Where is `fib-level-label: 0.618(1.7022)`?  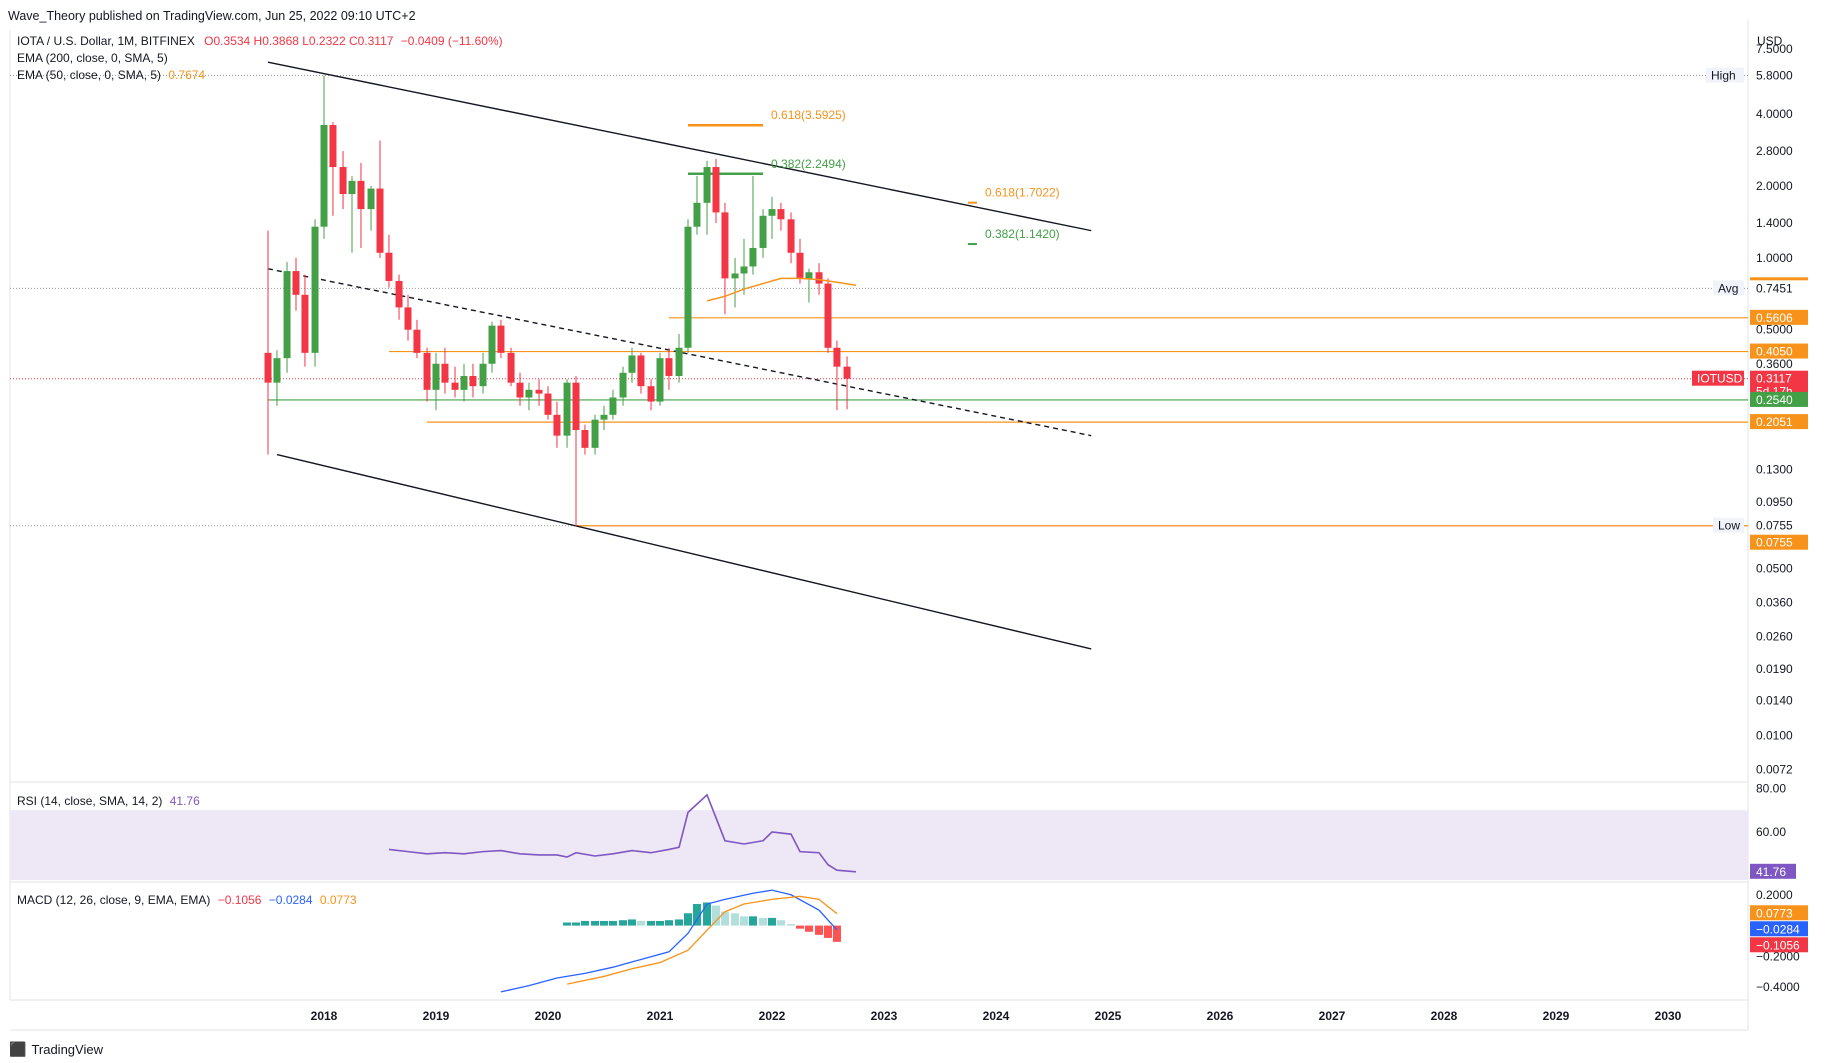
fib-level-label: 0.618(1.7022) is located at coordinates (1022, 193).